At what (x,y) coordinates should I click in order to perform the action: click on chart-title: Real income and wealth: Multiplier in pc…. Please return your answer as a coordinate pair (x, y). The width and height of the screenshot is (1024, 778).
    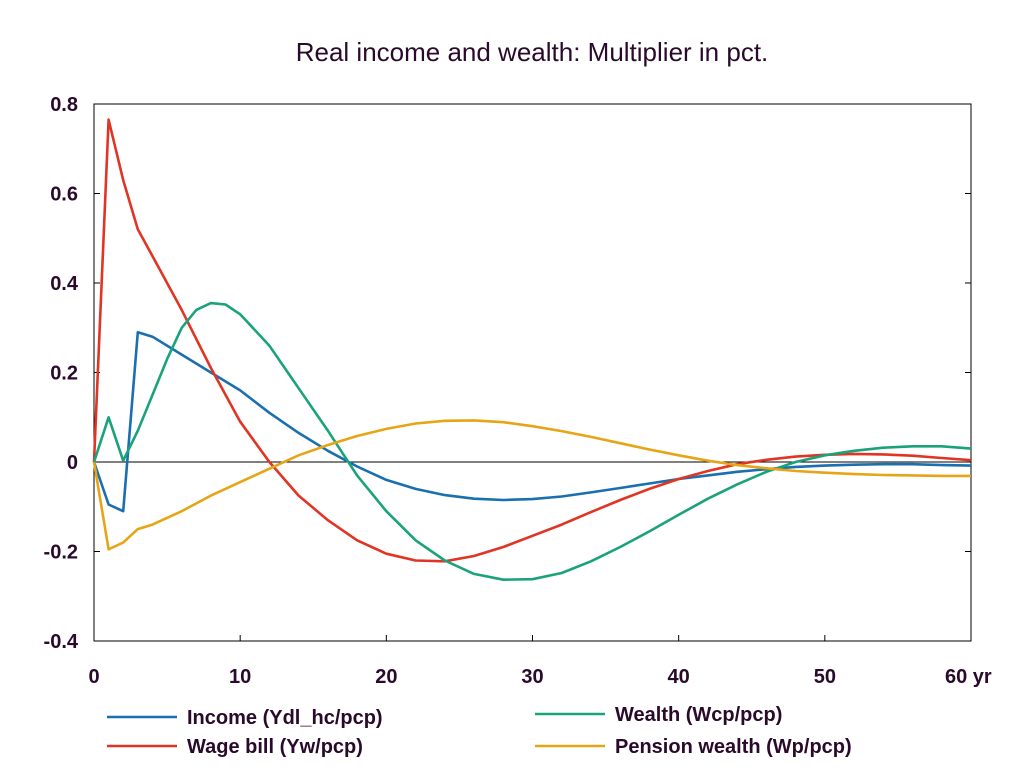
    Looking at the image, I should click on (532, 52).